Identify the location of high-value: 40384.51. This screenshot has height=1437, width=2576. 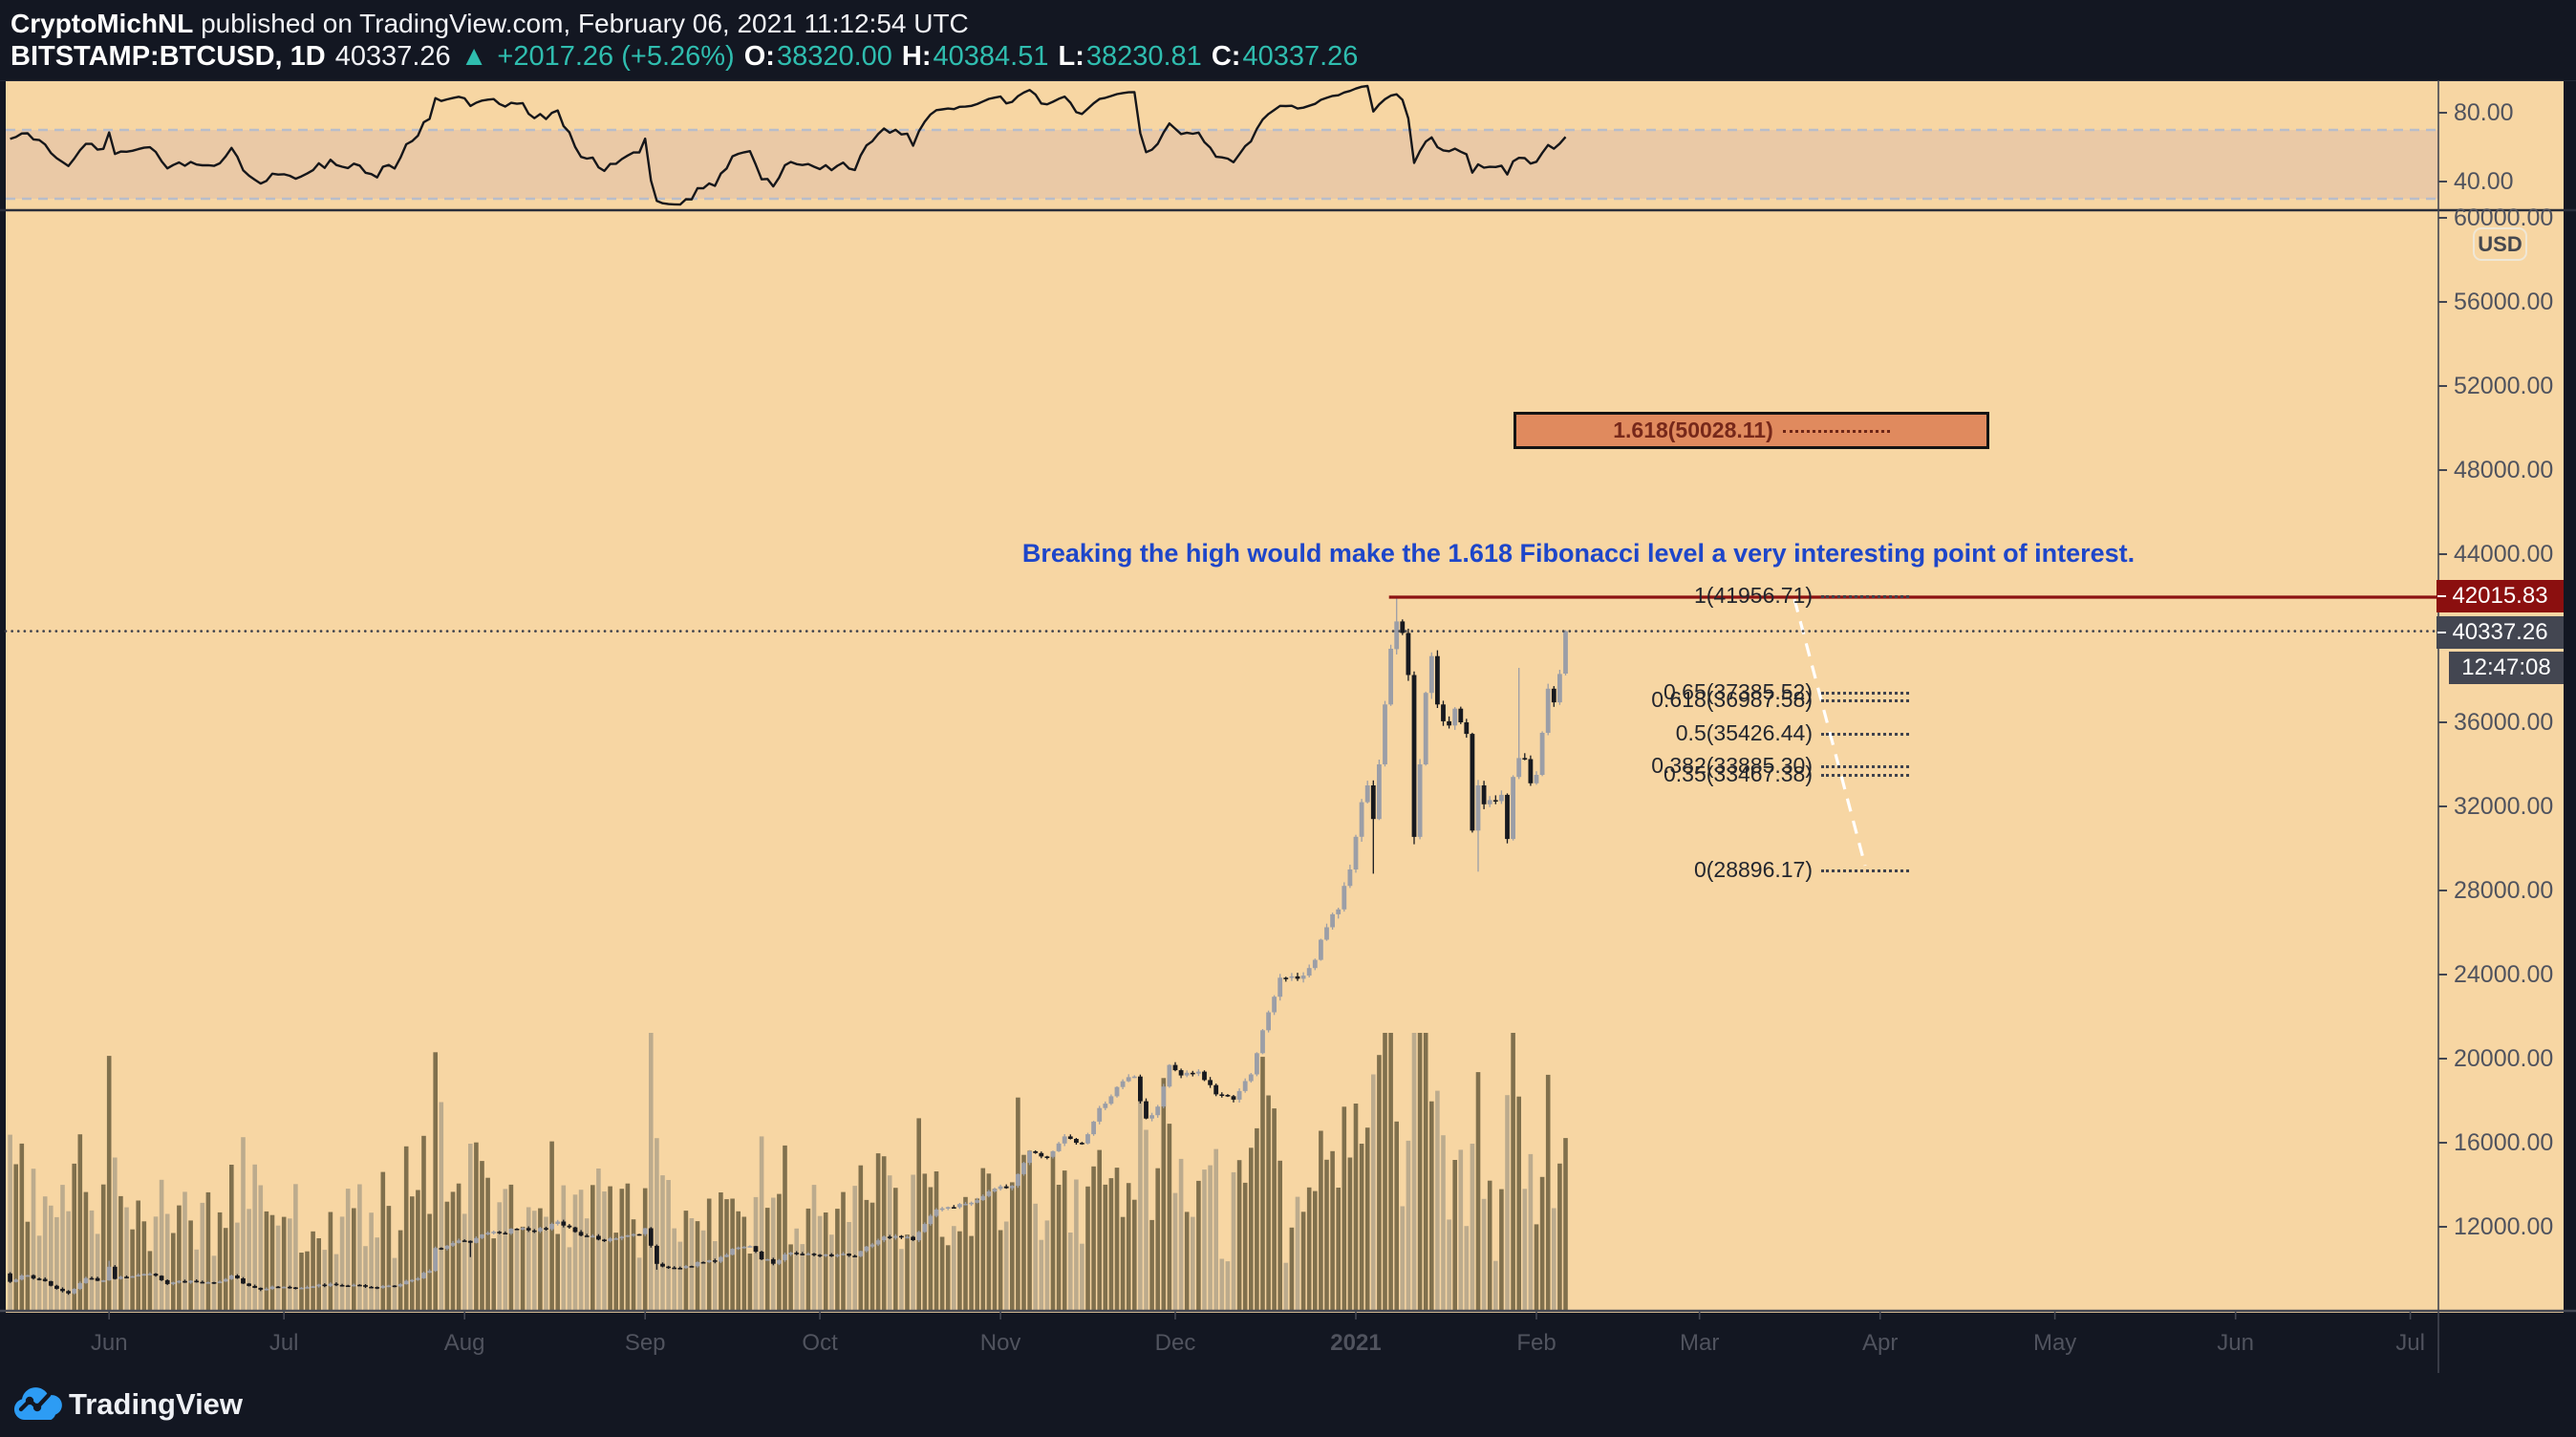
(991, 56).